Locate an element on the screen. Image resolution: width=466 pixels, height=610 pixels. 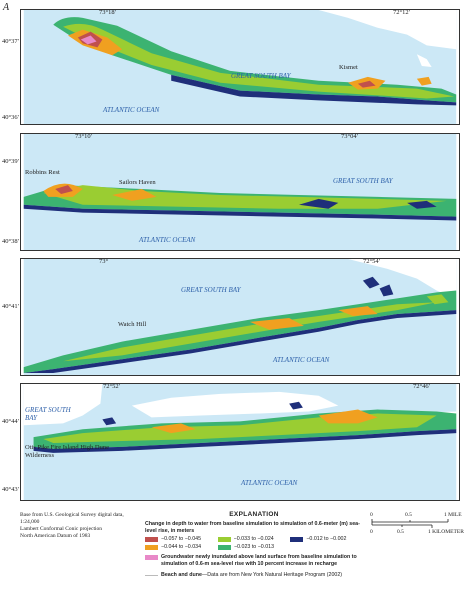
longitude-tick: 72°12′ is located at coordinates (402, 12).